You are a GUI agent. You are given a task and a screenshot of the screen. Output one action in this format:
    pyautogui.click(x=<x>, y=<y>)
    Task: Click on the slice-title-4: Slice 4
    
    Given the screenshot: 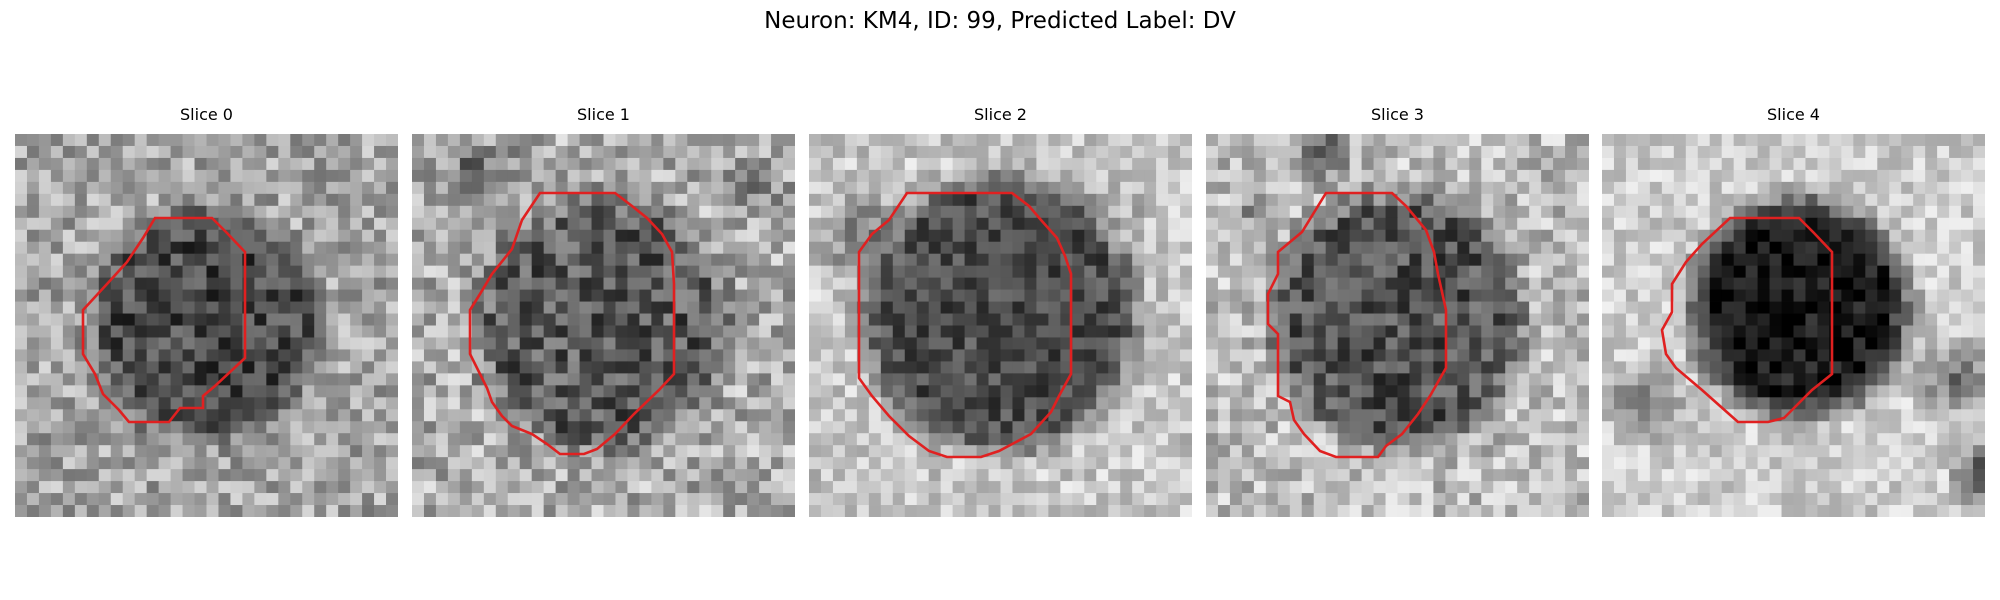 What is the action you would take?
    pyautogui.click(x=1793, y=114)
    